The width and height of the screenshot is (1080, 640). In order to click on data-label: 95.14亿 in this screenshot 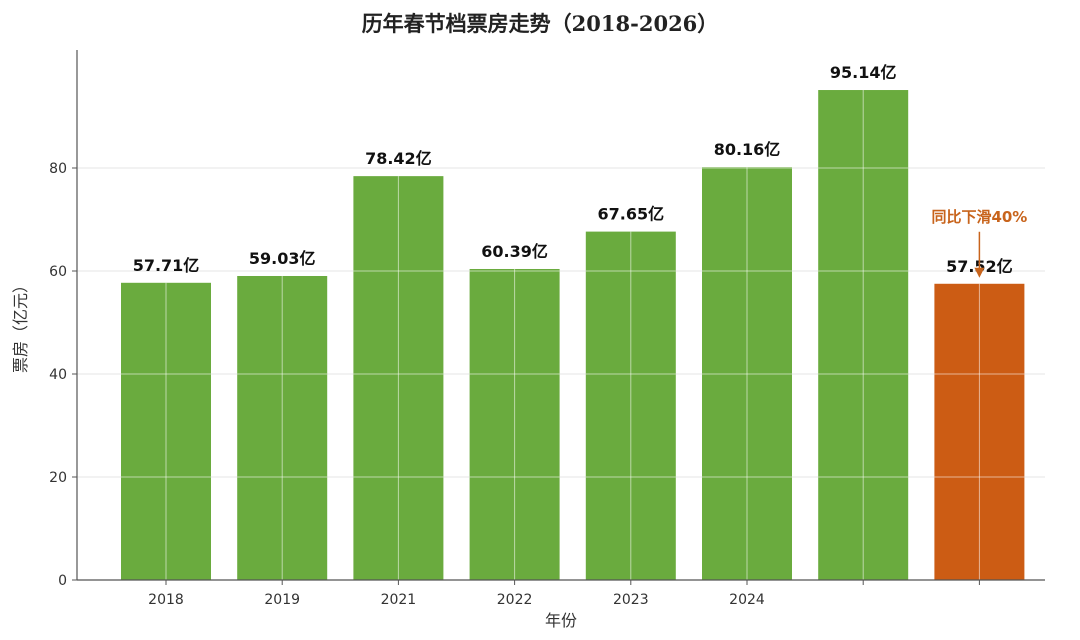, I will do `click(863, 72)`.